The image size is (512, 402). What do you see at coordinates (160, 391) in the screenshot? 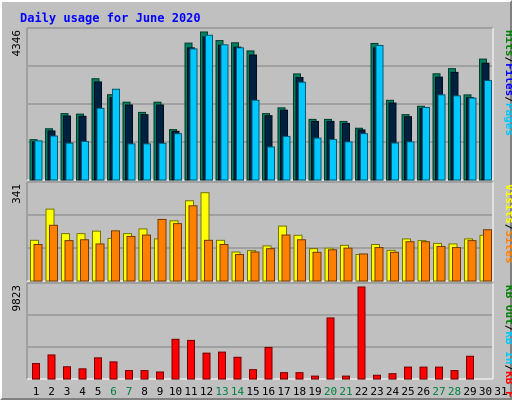
I see `x-tick-label: 9` at bounding box center [160, 391].